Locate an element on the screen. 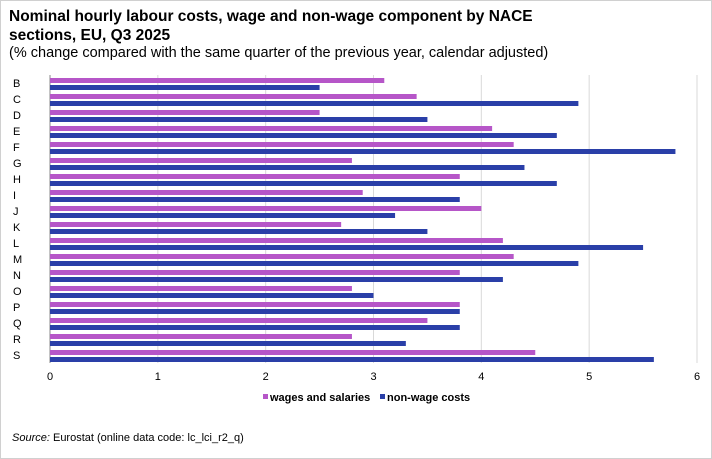 This screenshot has height=459, width=712. y-tick-label: M is located at coordinates (17, 260).